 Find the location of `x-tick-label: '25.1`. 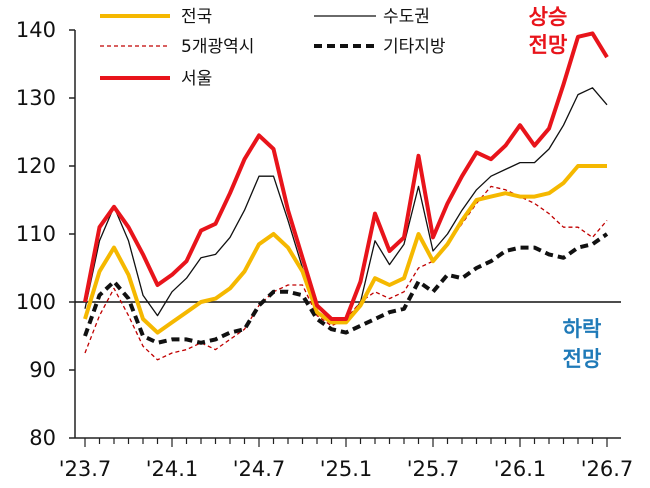

x-tick-label: '25.1 is located at coordinates (346, 469).